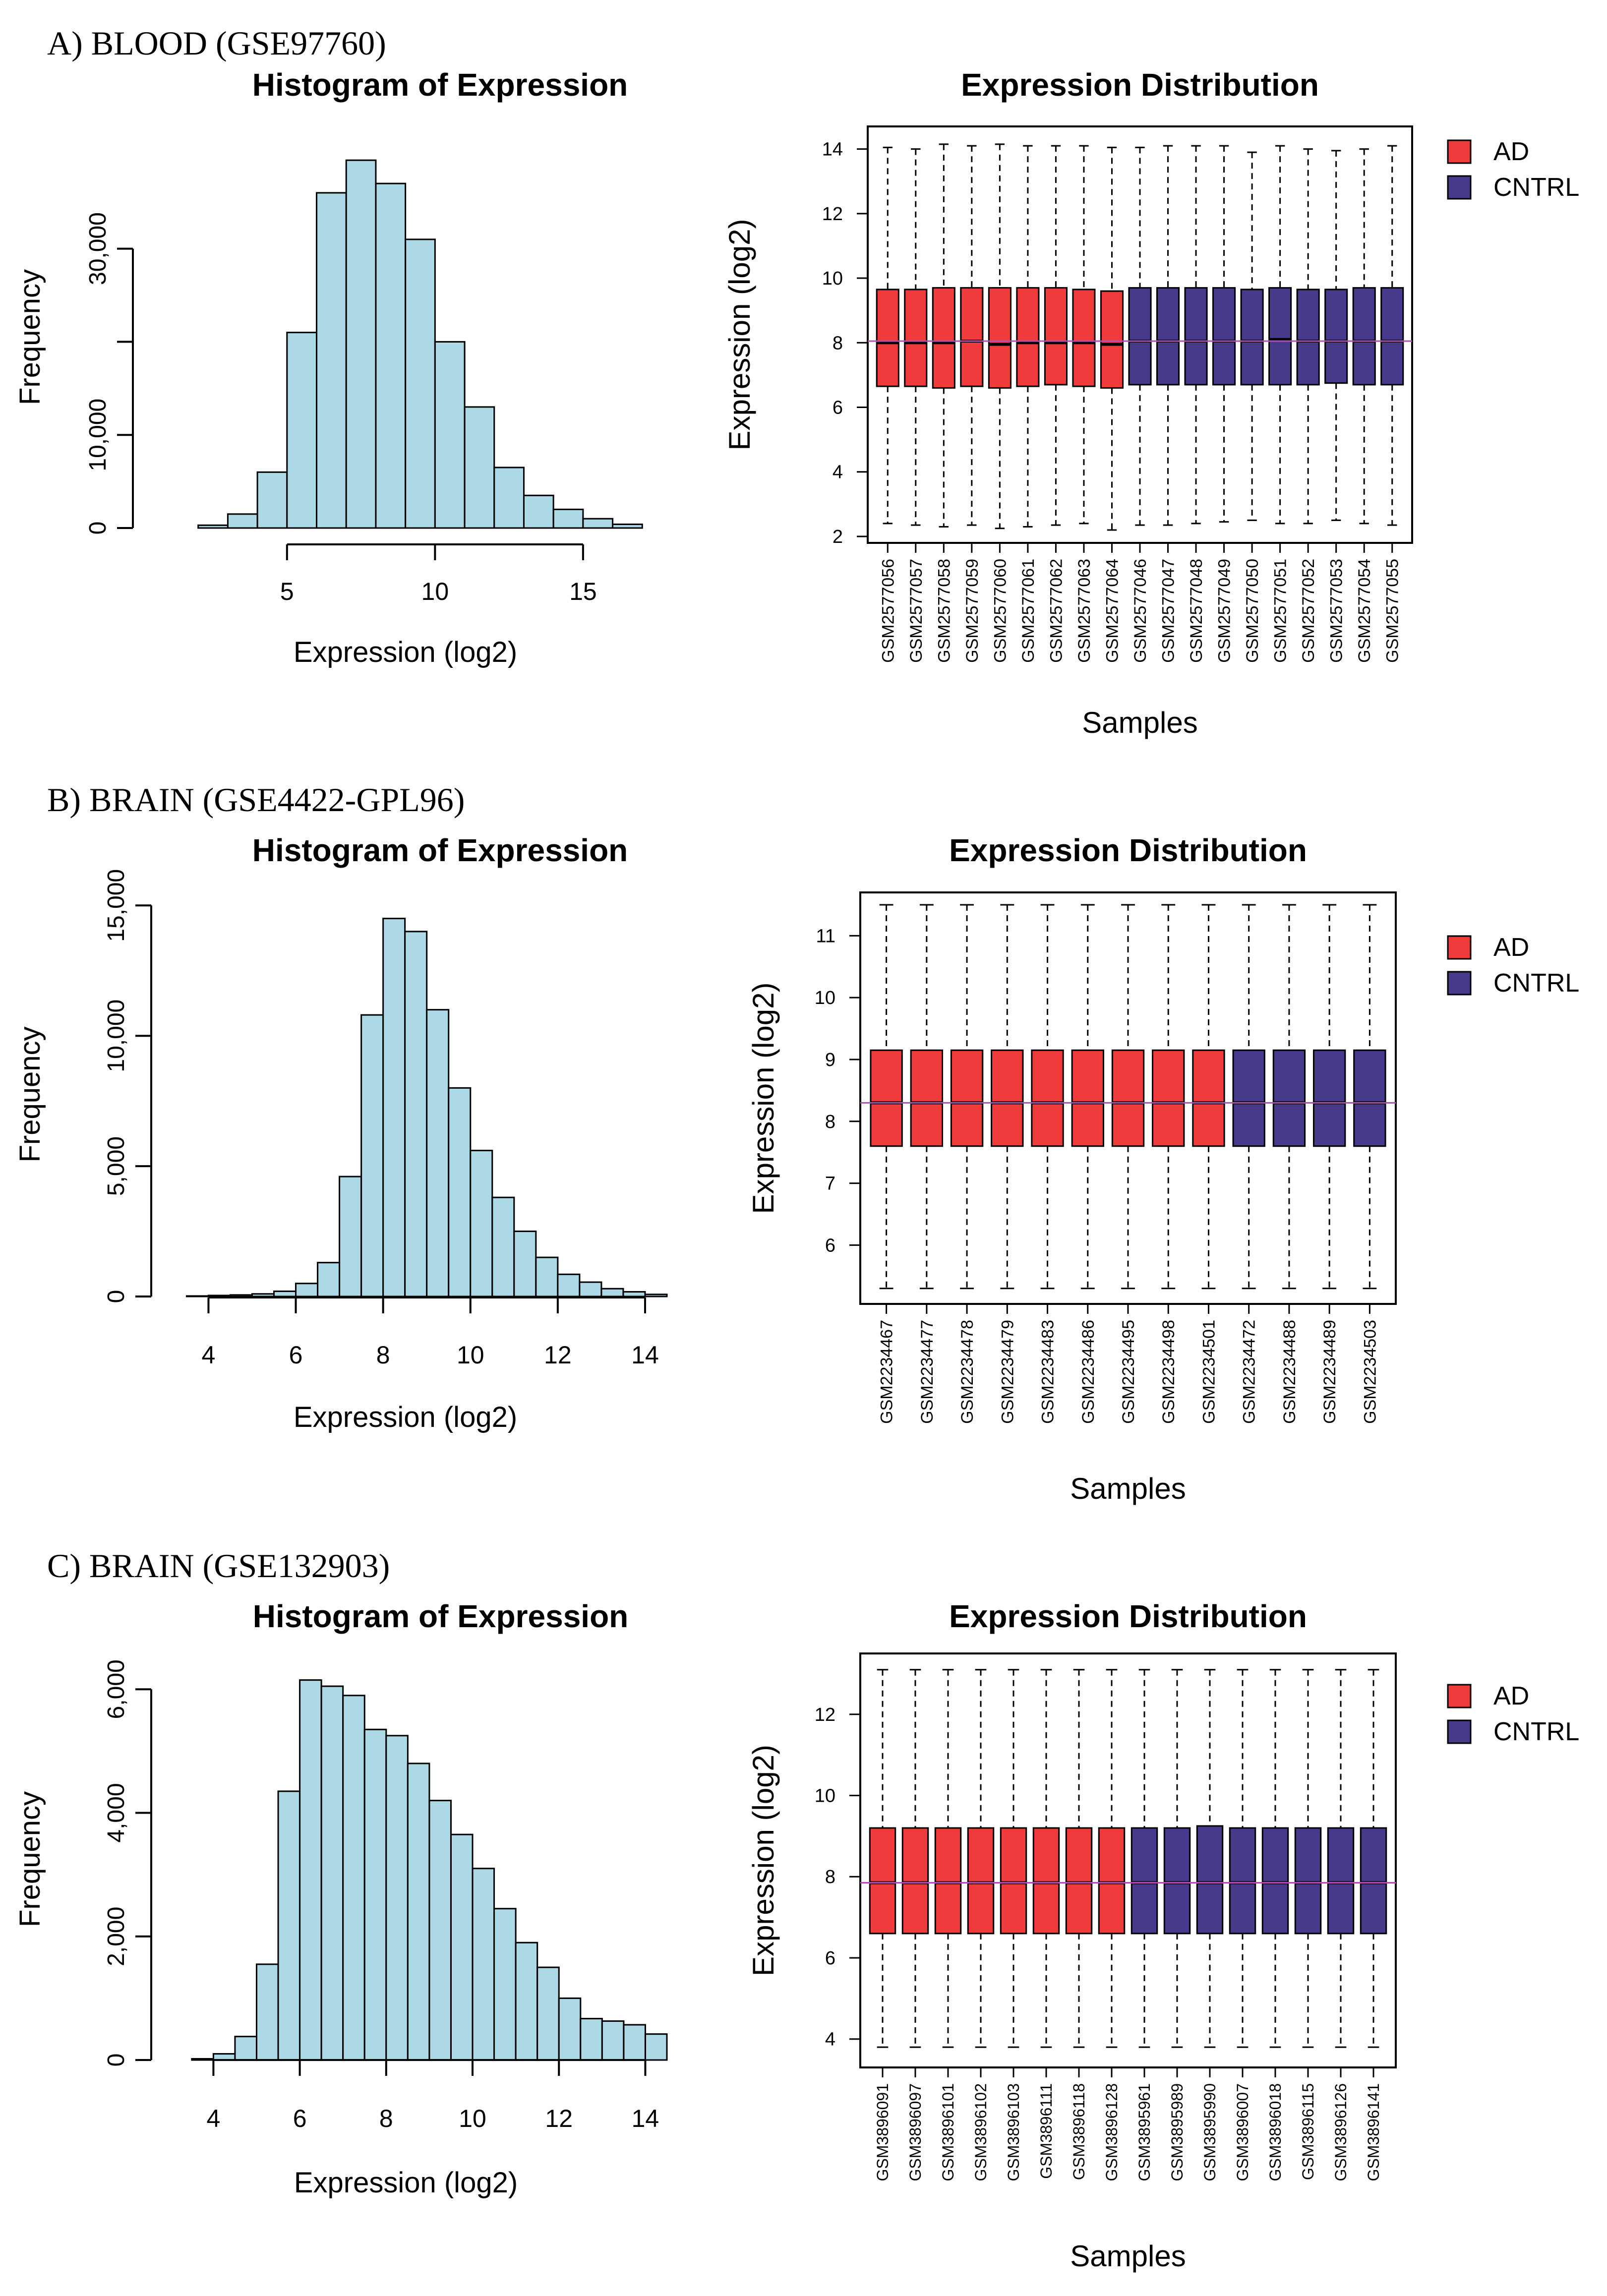 The height and width of the screenshot is (2296, 1607). What do you see at coordinates (1308, 611) in the screenshot?
I see `sample-label: GSM2577052` at bounding box center [1308, 611].